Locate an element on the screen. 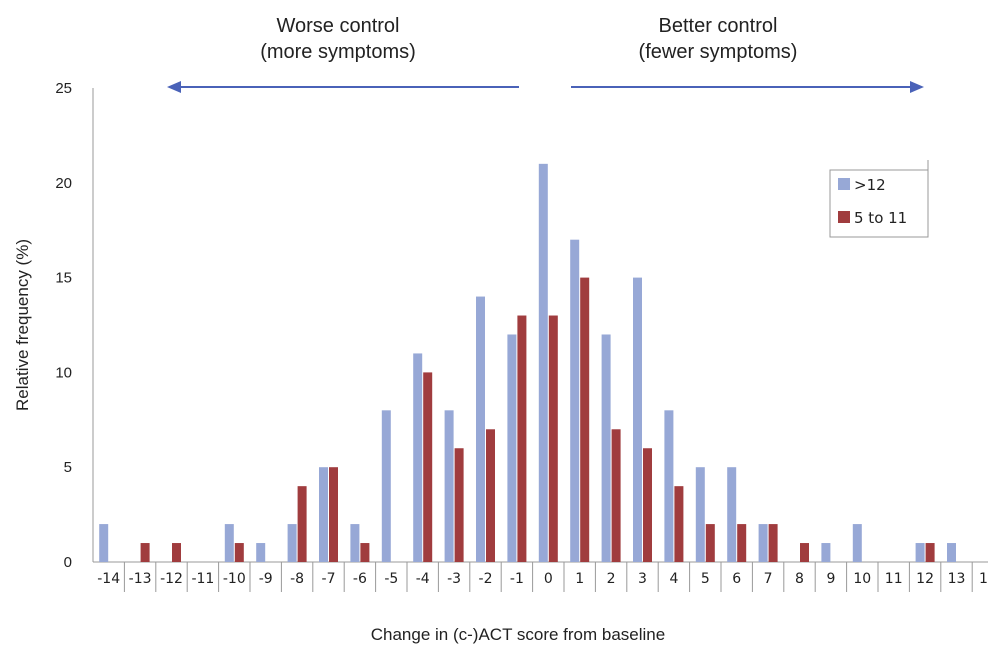 The height and width of the screenshot is (648, 988). x-axis-title: Change in (c-)ACT score from baseline is located at coordinates (518, 634).